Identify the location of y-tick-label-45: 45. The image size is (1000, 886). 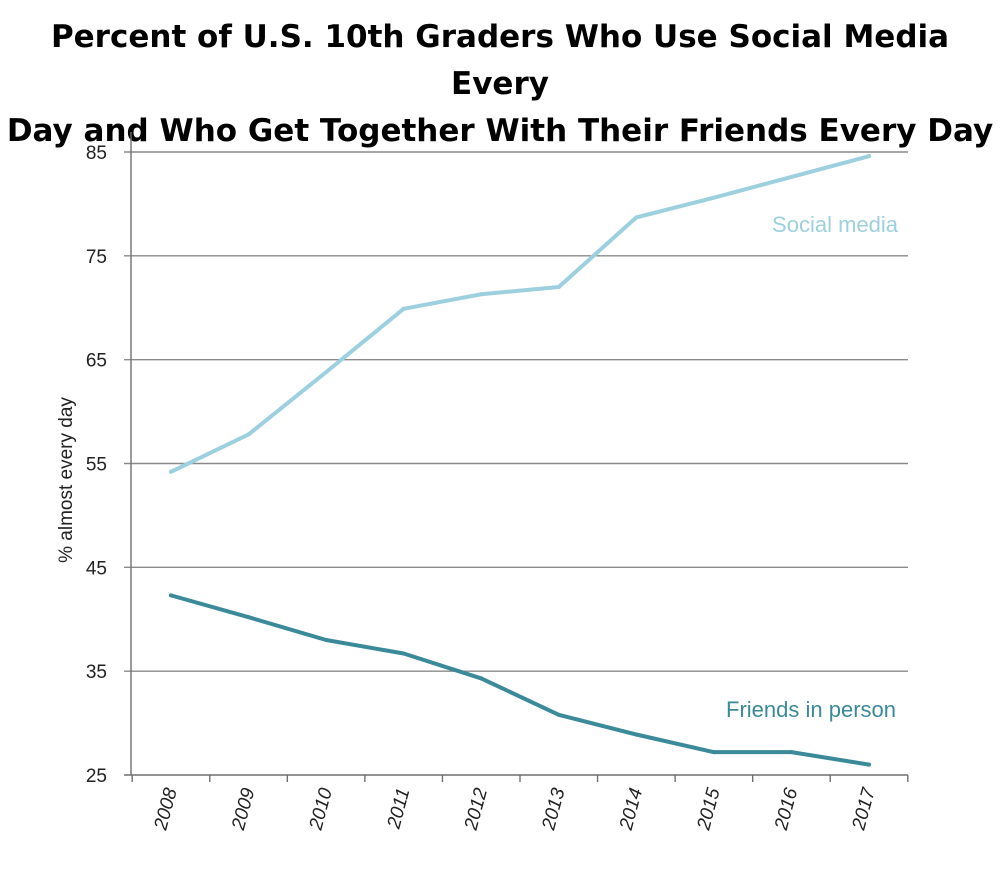
(96, 568).